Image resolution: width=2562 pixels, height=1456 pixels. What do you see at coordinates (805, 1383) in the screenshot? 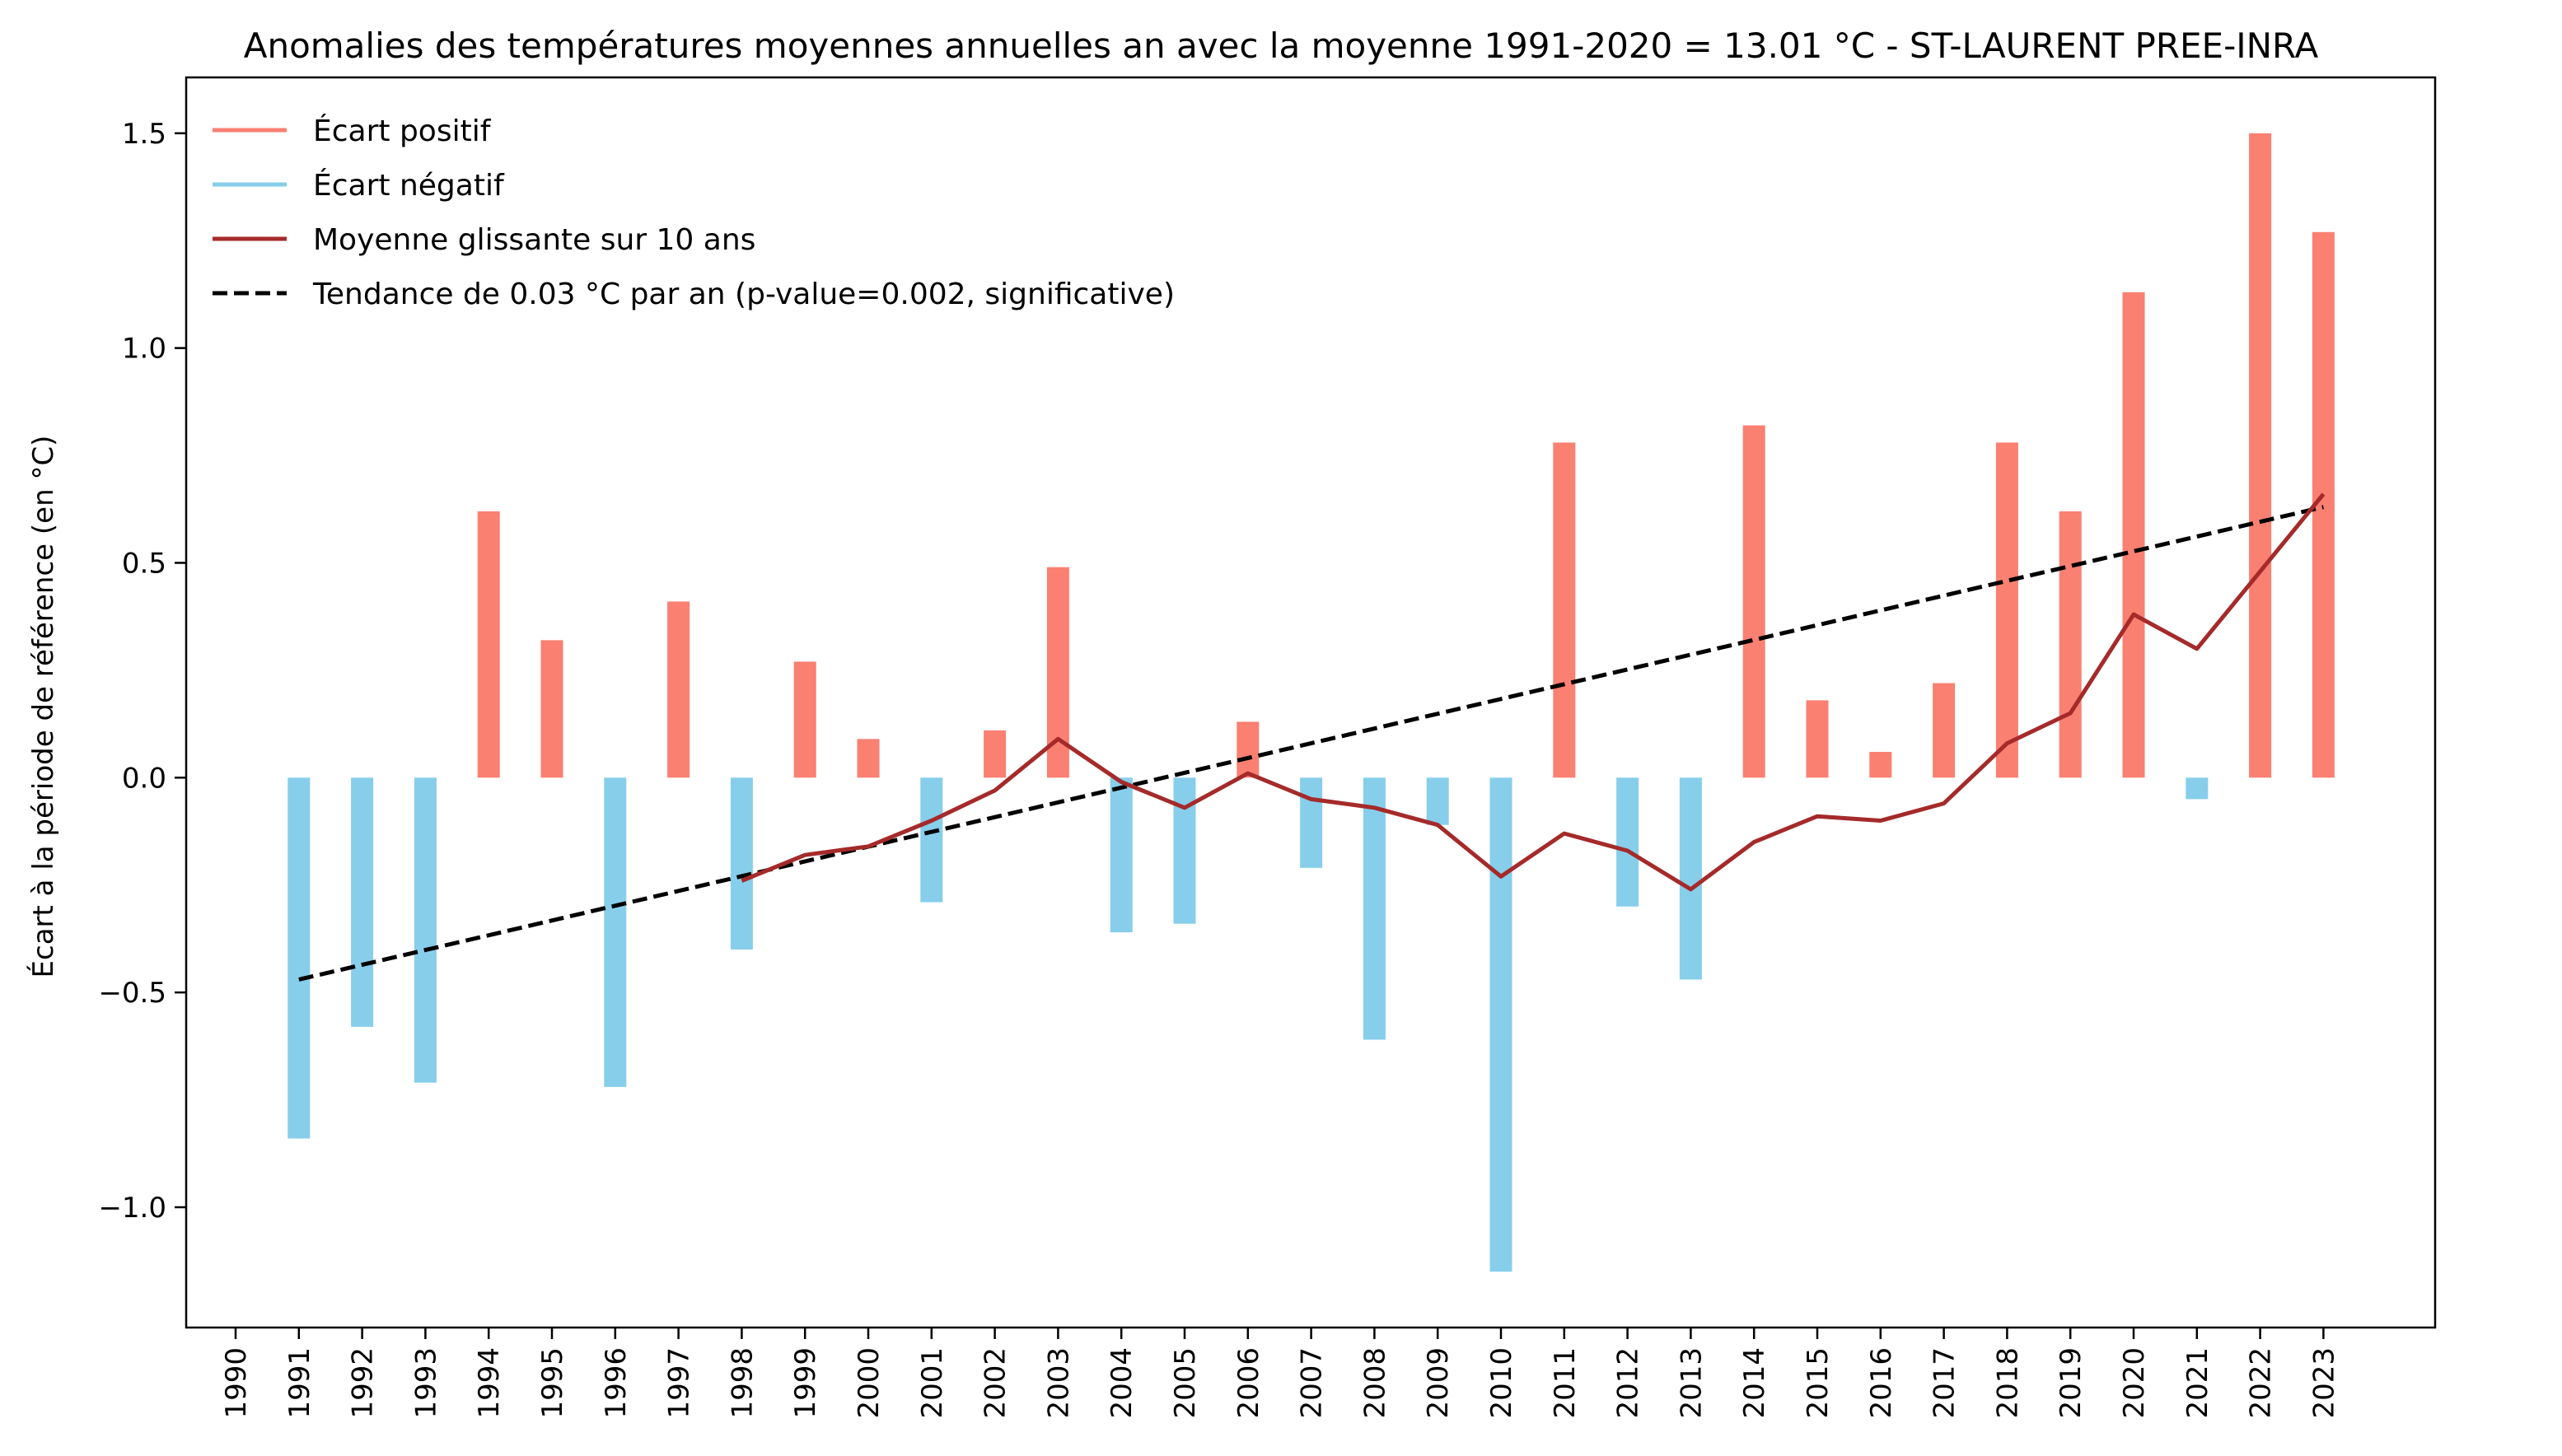
I see `x-tick-label: 1999` at bounding box center [805, 1383].